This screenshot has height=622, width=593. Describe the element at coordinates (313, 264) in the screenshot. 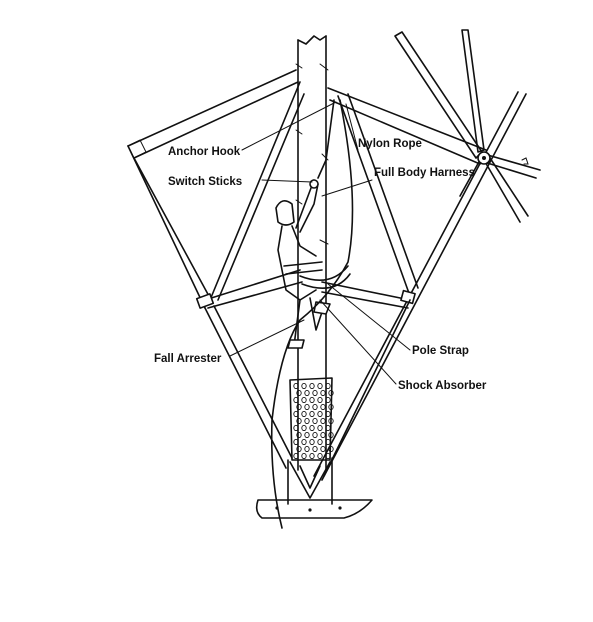

I see `climber-figure` at that location.